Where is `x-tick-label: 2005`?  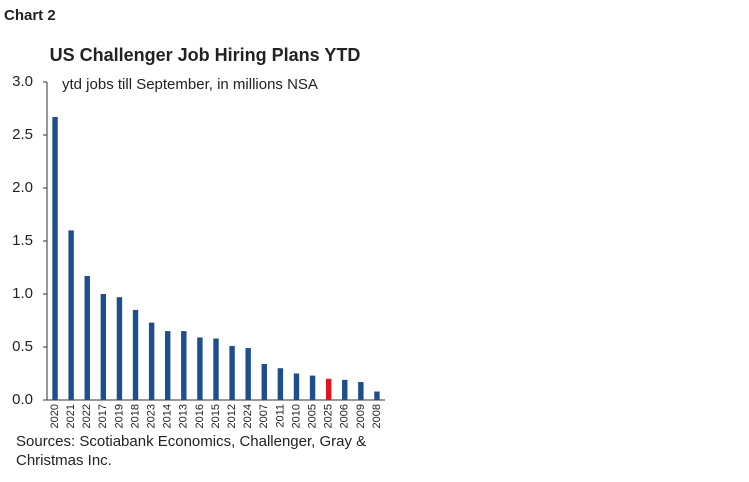
x-tick-label: 2005 is located at coordinates (312, 416).